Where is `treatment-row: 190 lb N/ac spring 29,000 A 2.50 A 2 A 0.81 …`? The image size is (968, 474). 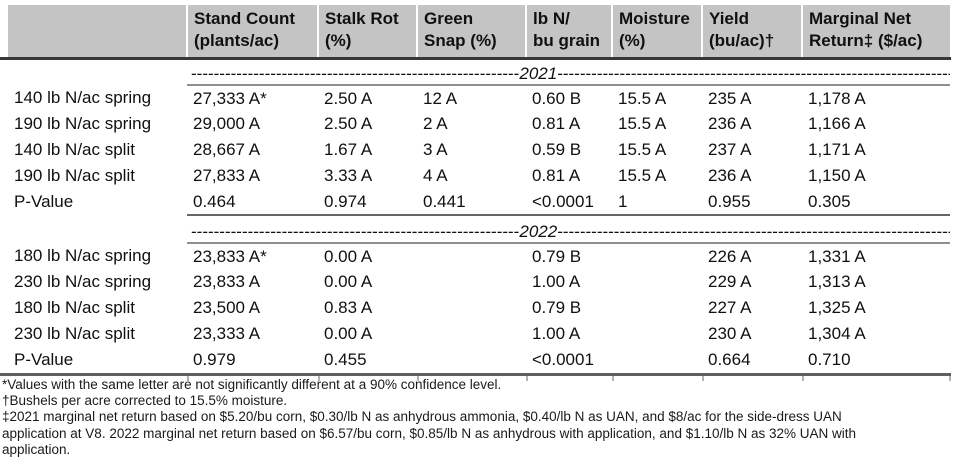
treatment-row: 190 lb N/ac spring 29,000 A 2.50 A 2 A 0.81 … is located at coordinates (479, 124).